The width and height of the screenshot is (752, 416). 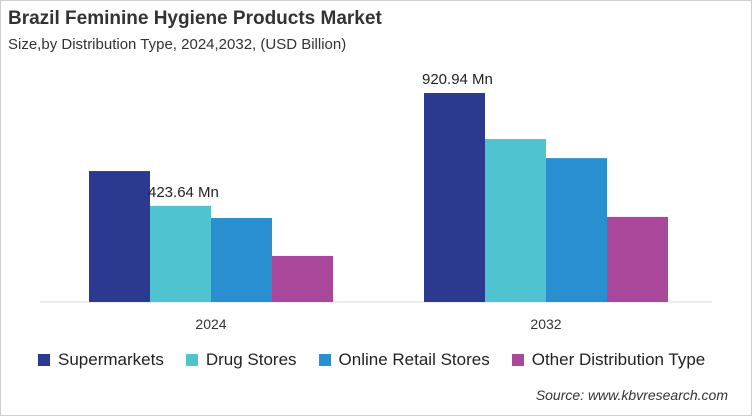 What do you see at coordinates (457, 79) in the screenshot?
I see `data-label: 920.94 Mn` at bounding box center [457, 79].